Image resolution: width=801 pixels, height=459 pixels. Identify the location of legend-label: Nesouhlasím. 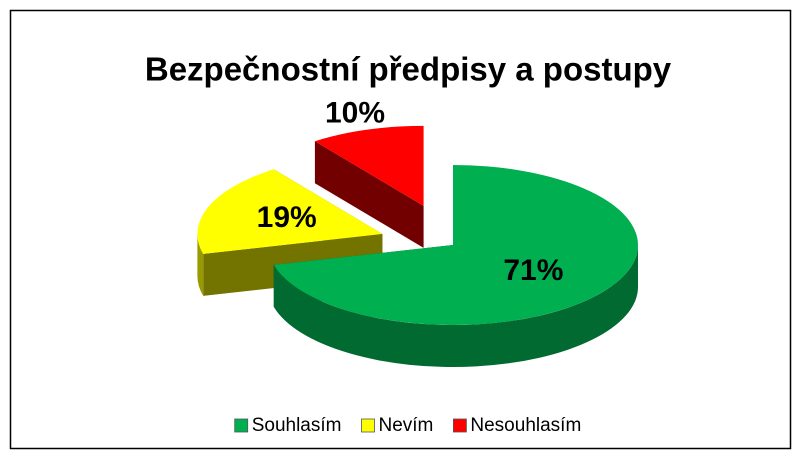
(525, 425).